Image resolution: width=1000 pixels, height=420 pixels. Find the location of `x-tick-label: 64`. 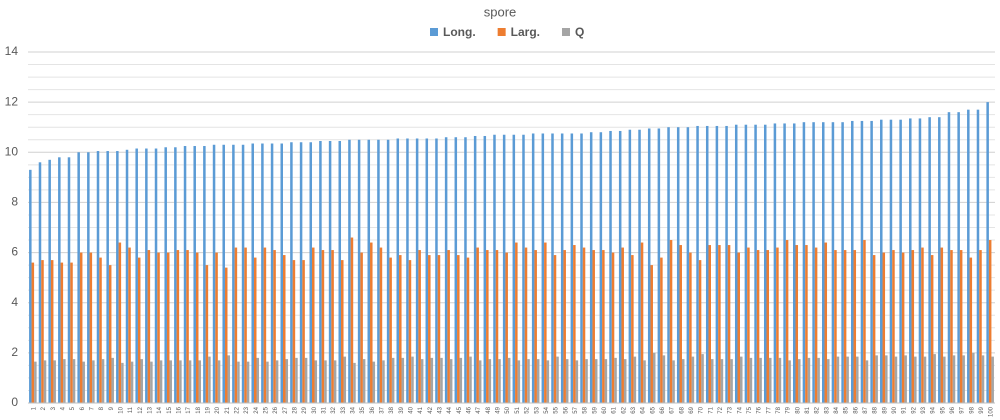

x-tick-label: 64 is located at coordinates (644, 409).